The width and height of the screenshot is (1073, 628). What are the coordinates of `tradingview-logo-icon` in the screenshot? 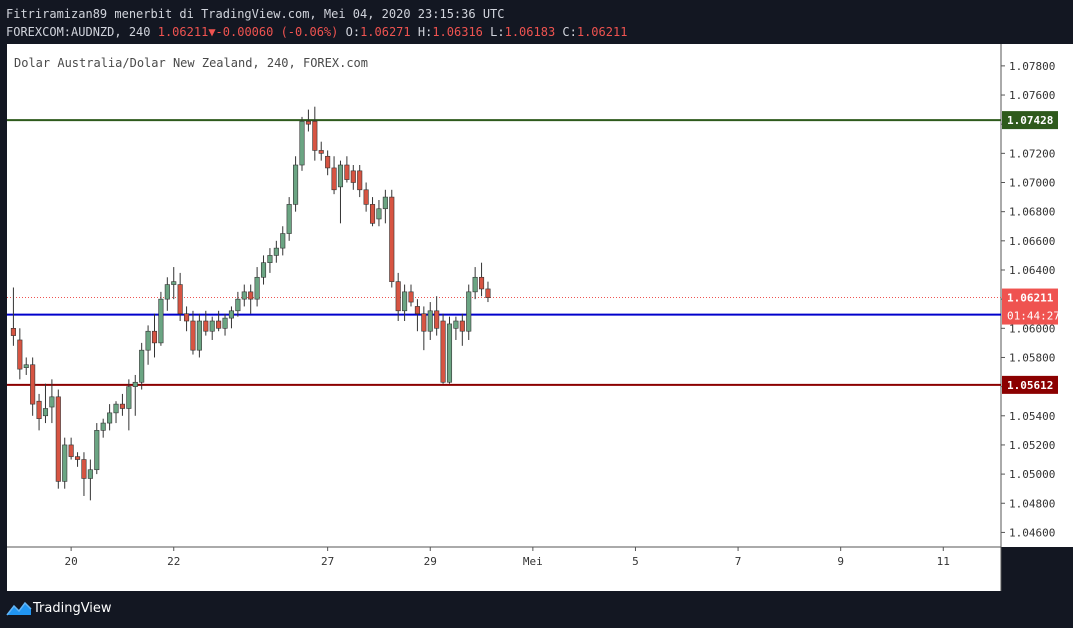 It's located at (19, 609).